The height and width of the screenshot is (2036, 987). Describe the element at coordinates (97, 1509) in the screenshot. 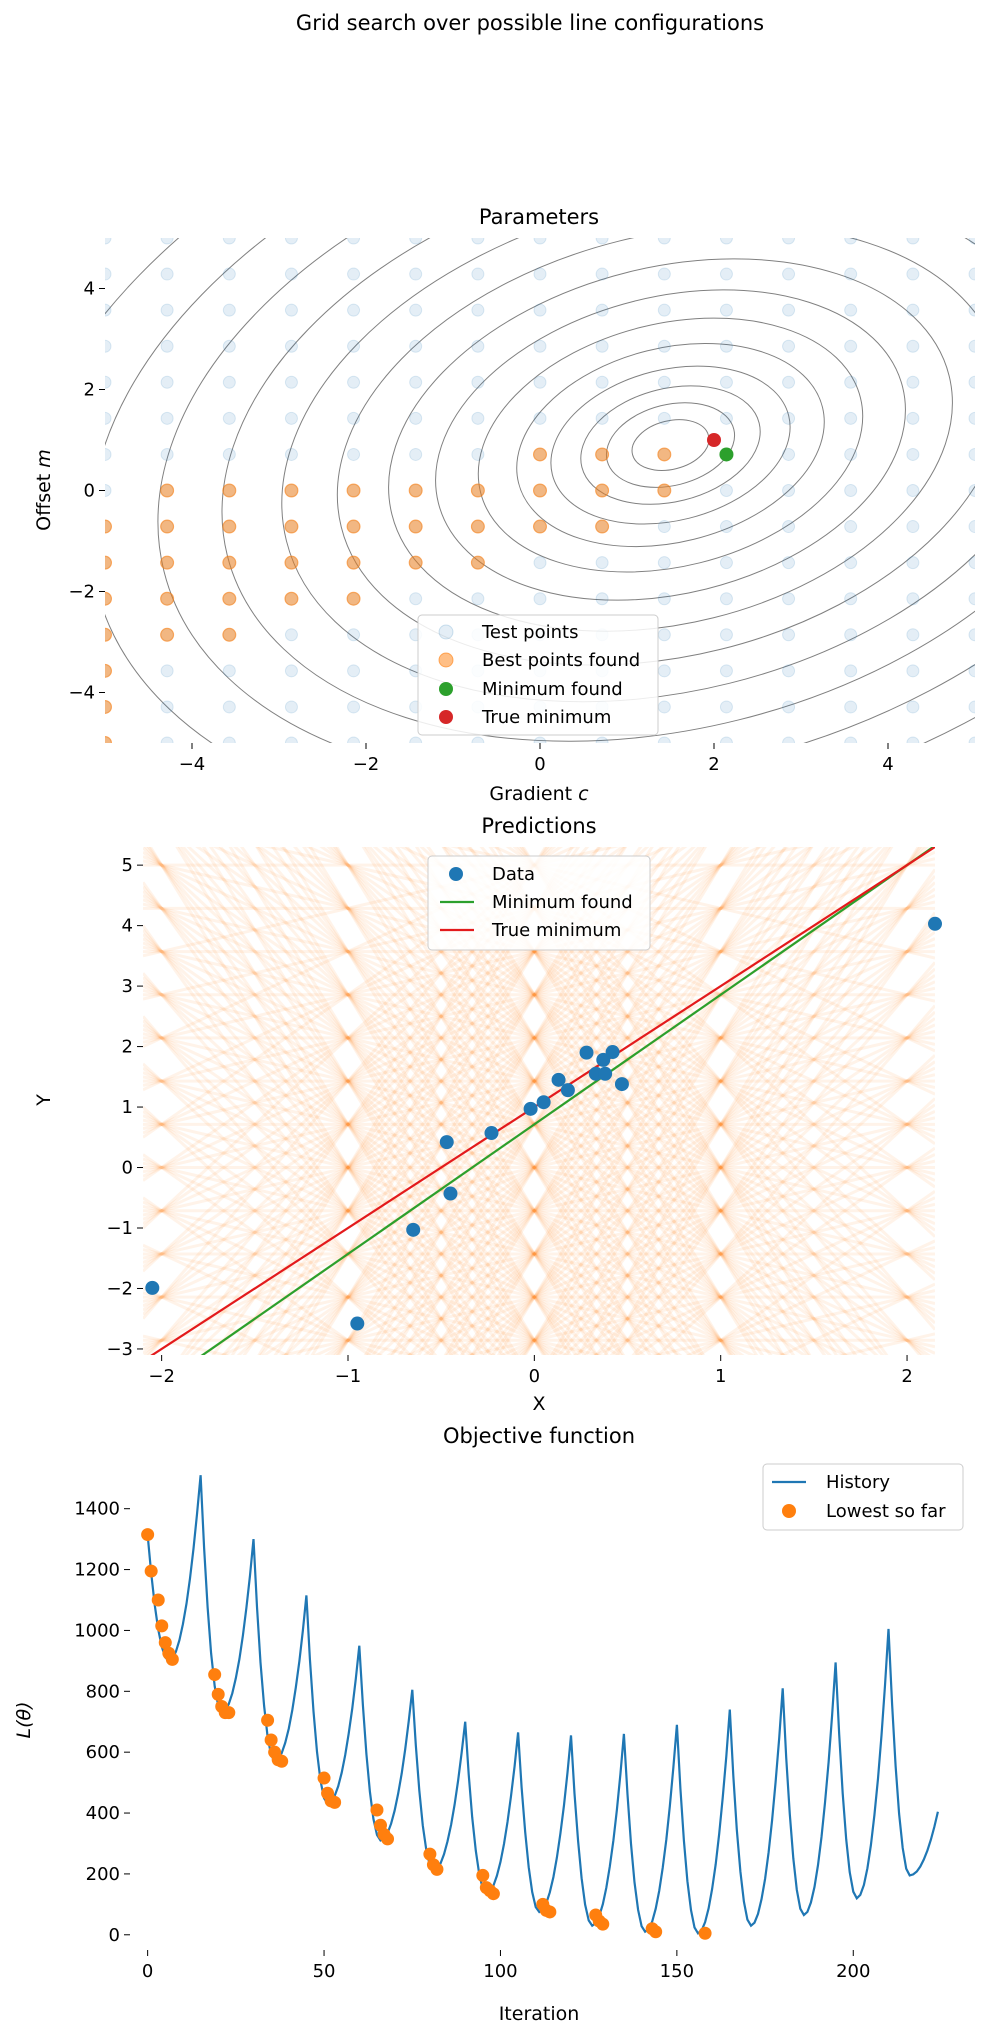

I see `y-tick-label: 1400` at that location.